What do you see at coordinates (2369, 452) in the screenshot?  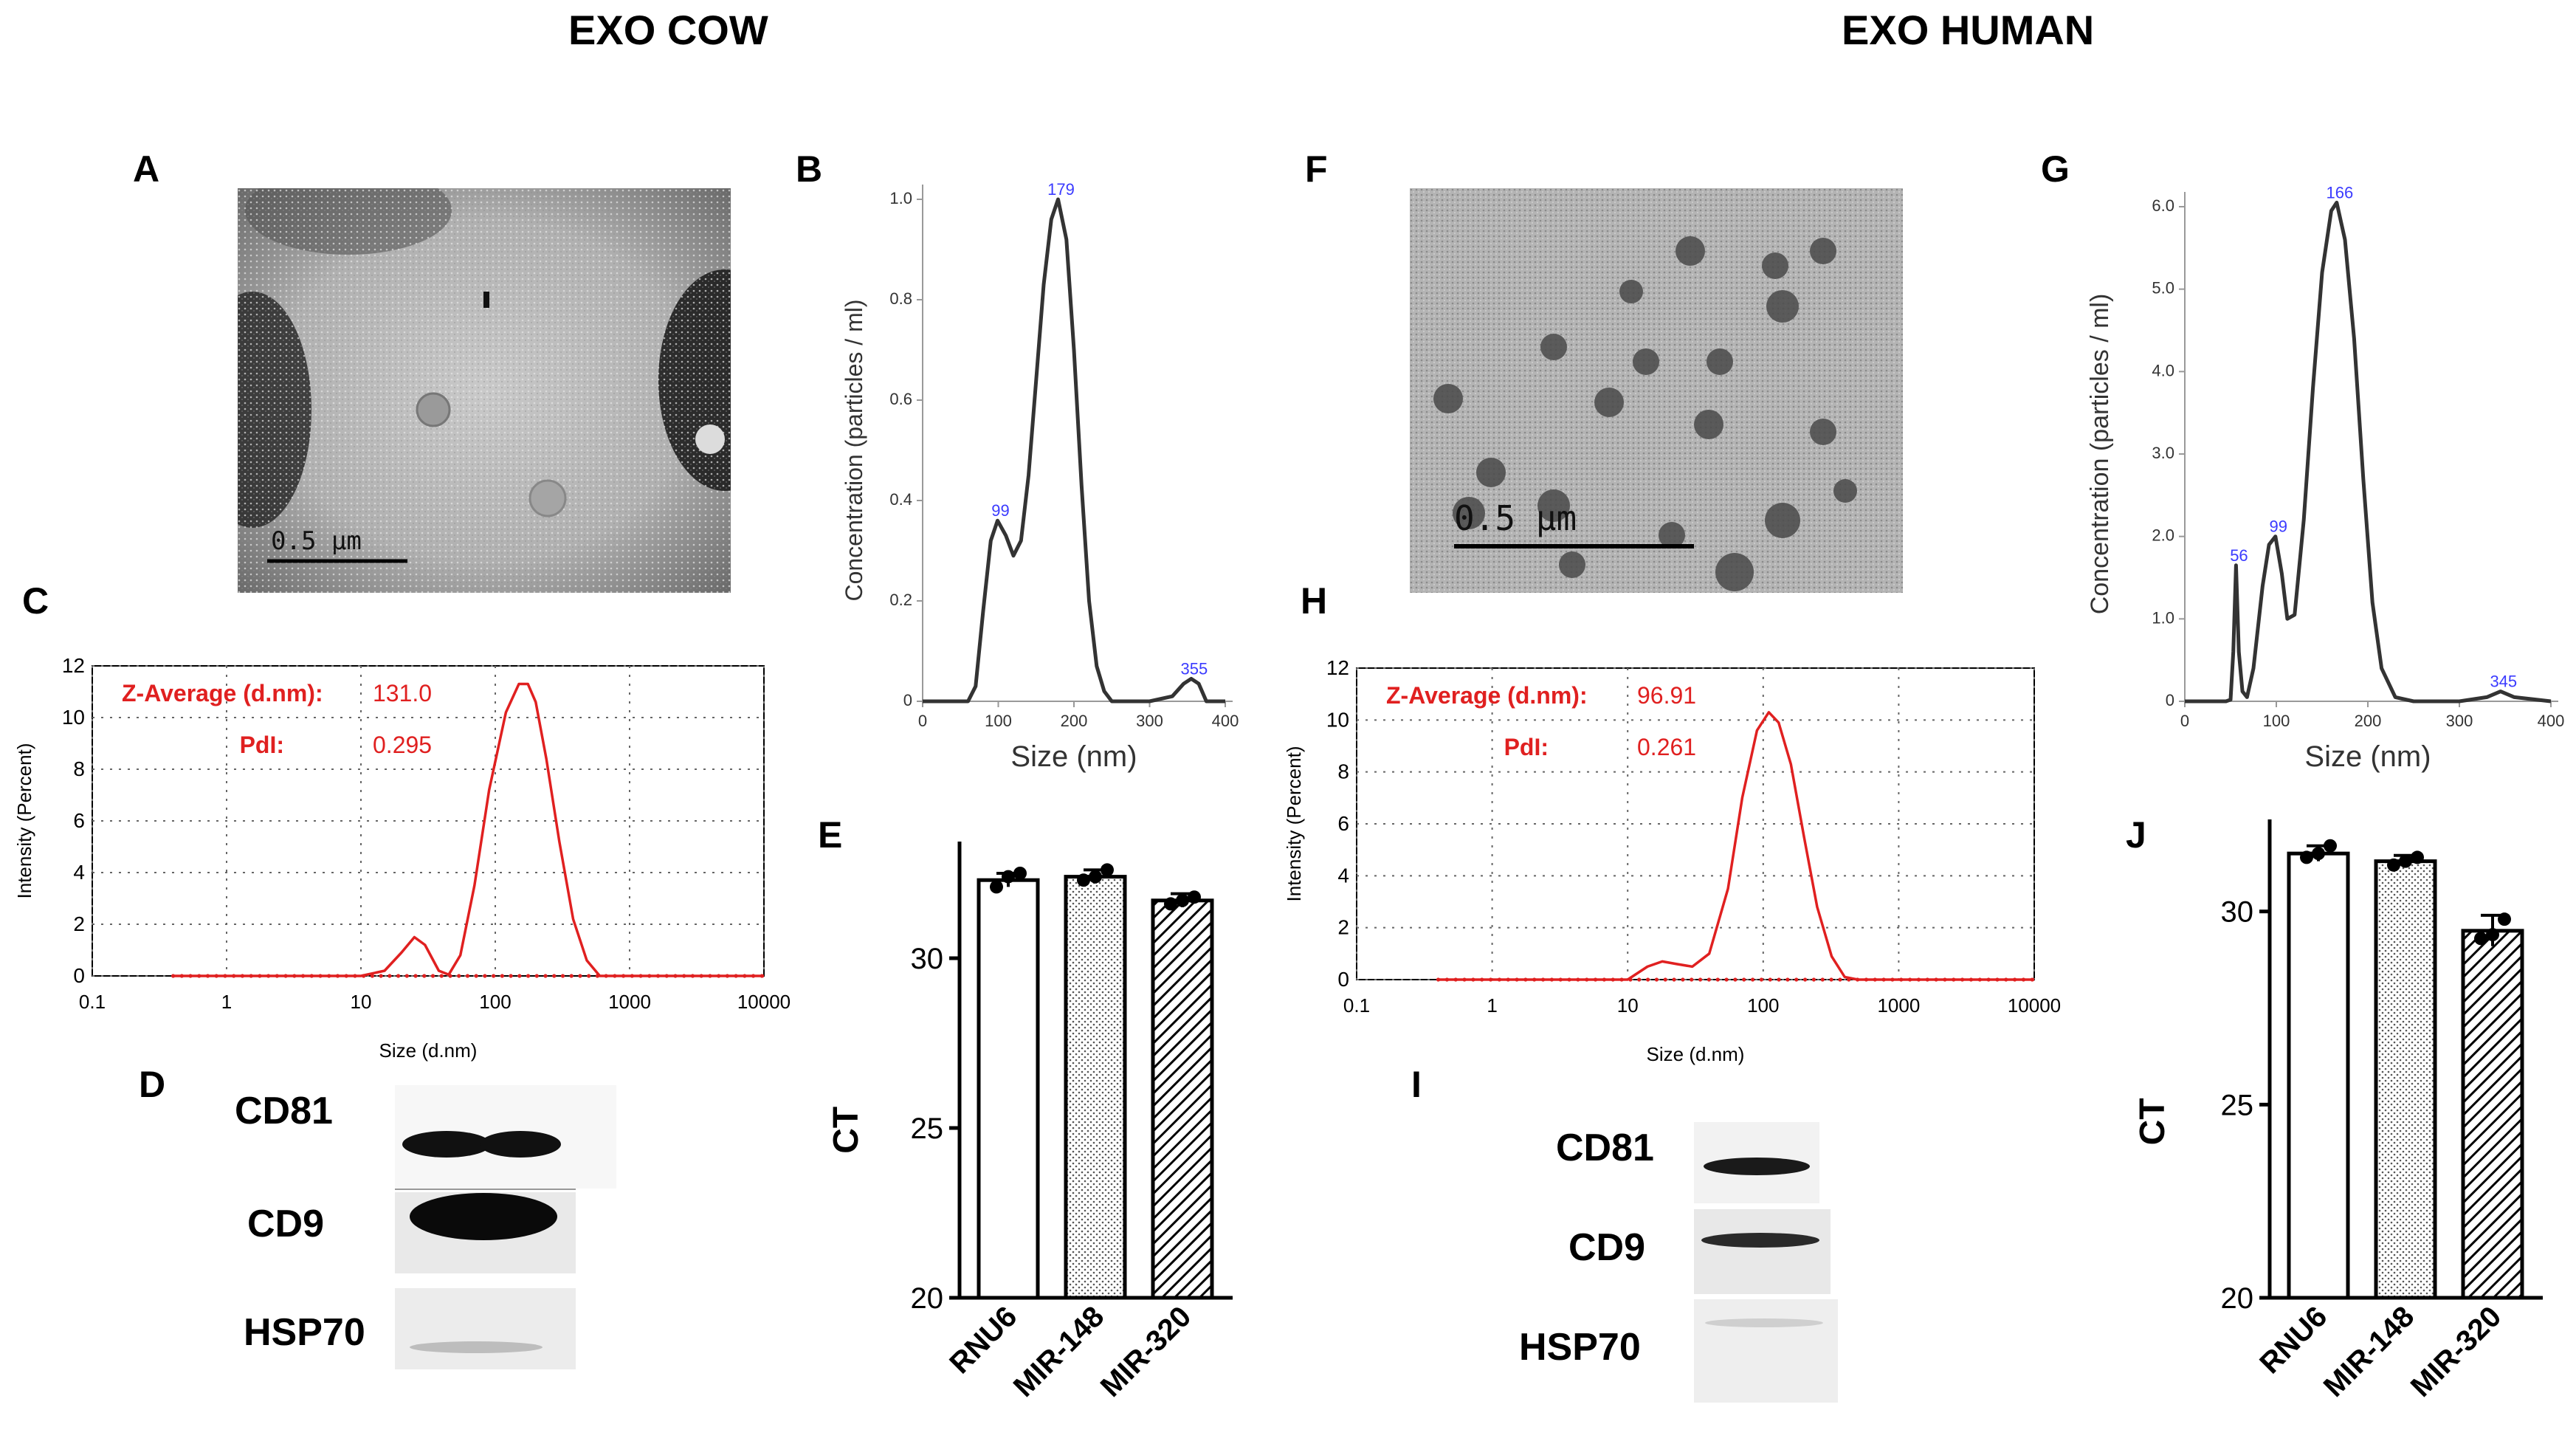 I see `size-distribution-line` at bounding box center [2369, 452].